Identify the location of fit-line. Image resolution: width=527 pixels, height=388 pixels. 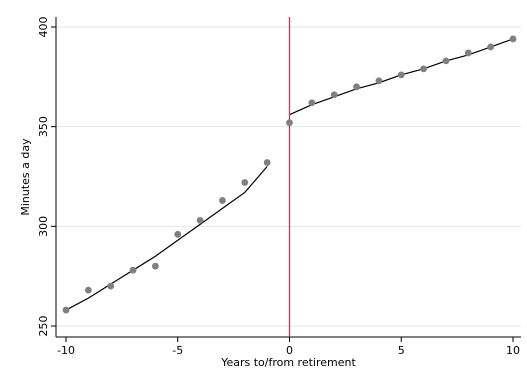
(166, 238).